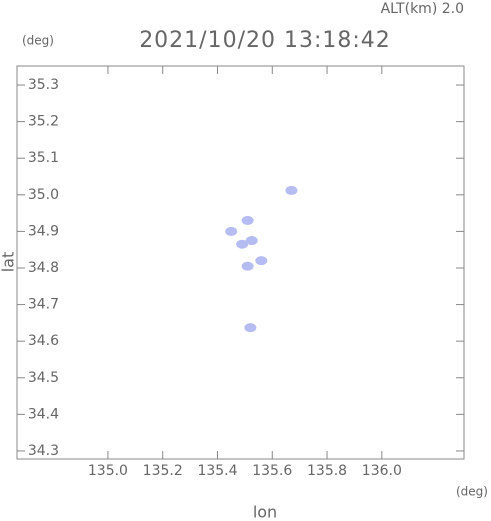 The height and width of the screenshot is (521, 491). Describe the element at coordinates (43, 305) in the screenshot. I see `y-tick-label: 34.7` at that location.